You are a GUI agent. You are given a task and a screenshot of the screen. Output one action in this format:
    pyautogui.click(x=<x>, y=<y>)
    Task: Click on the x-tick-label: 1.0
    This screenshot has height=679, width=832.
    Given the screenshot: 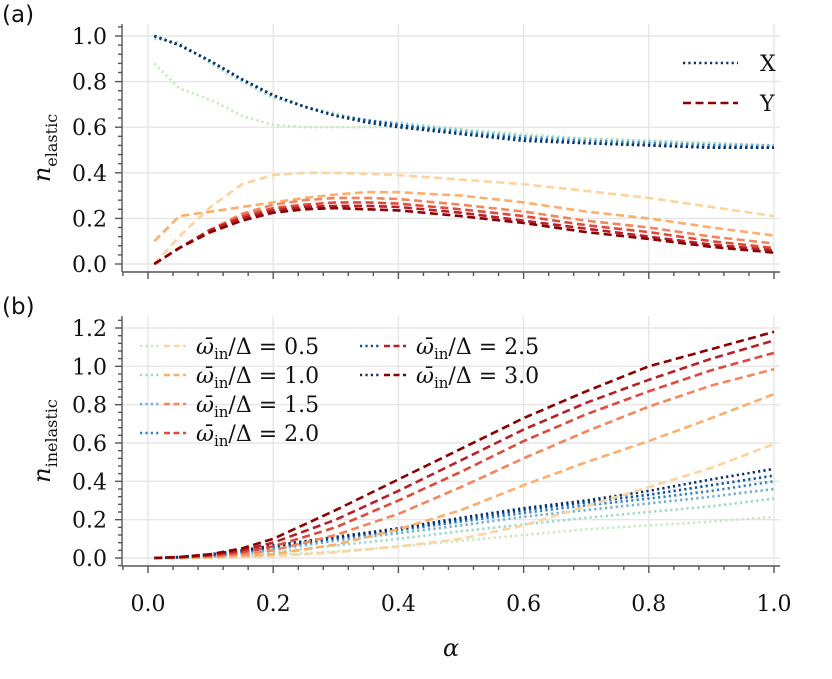 What is the action you would take?
    pyautogui.click(x=774, y=604)
    